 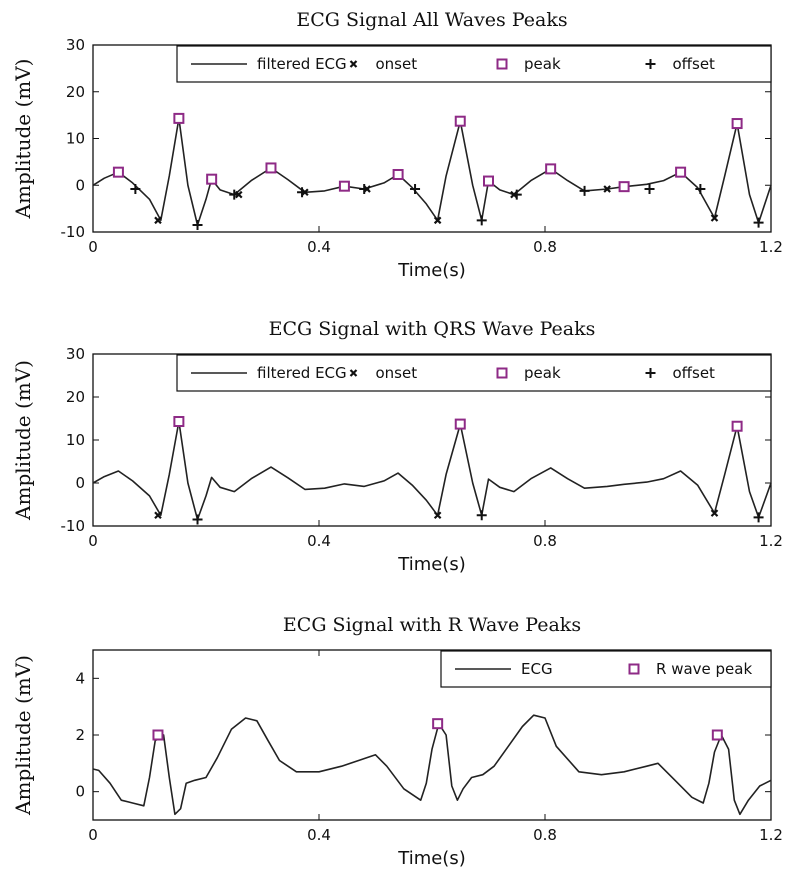 What do you see at coordinates (704, 669) in the screenshot?
I see `legend-label: R wave peak` at bounding box center [704, 669].